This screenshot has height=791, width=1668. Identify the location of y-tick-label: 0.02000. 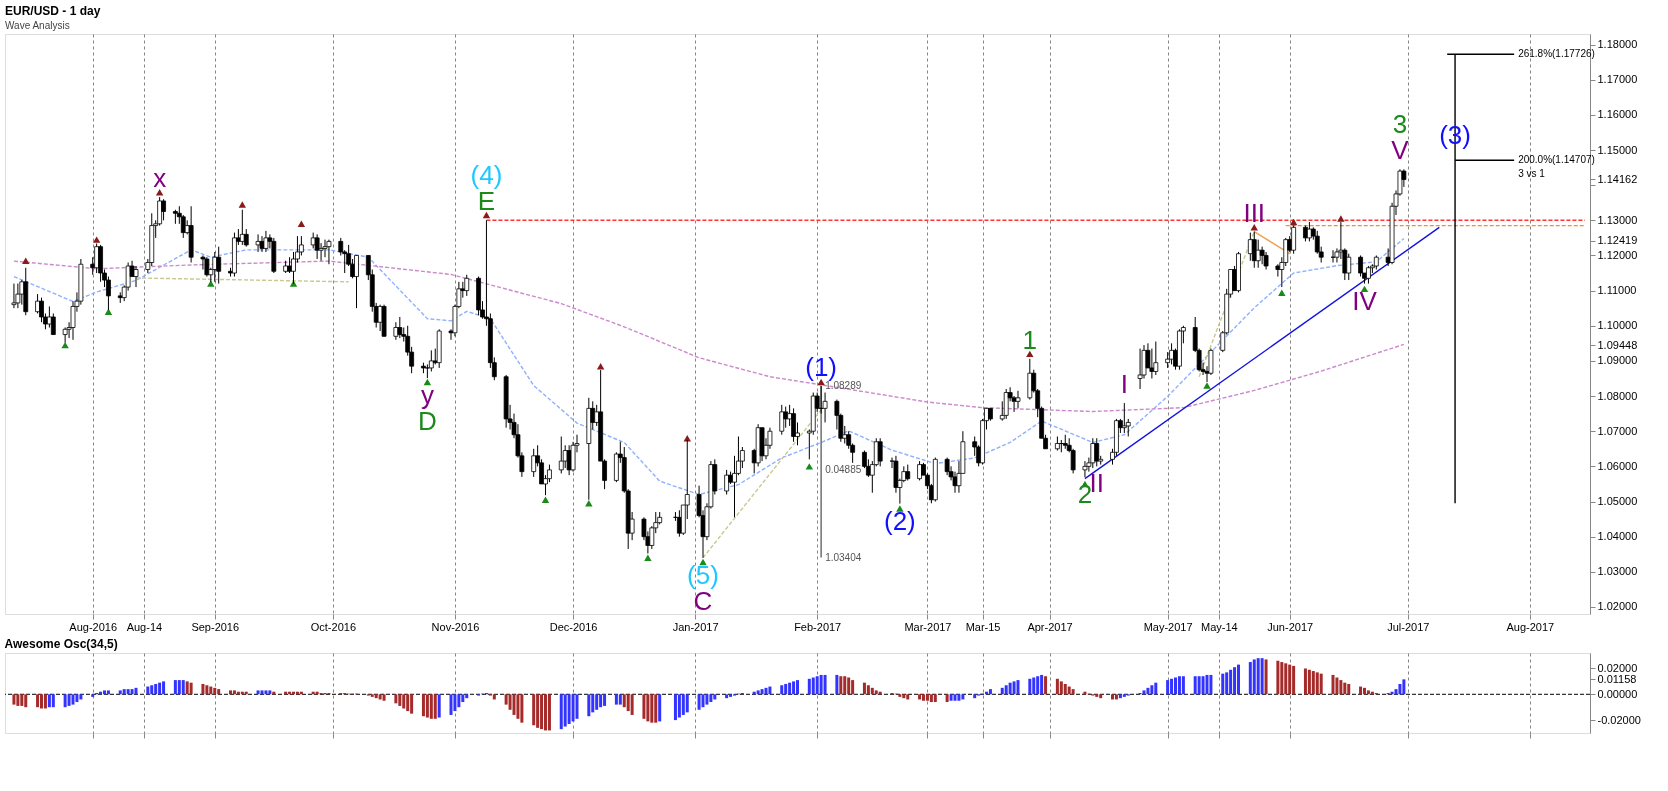
(1617, 667).